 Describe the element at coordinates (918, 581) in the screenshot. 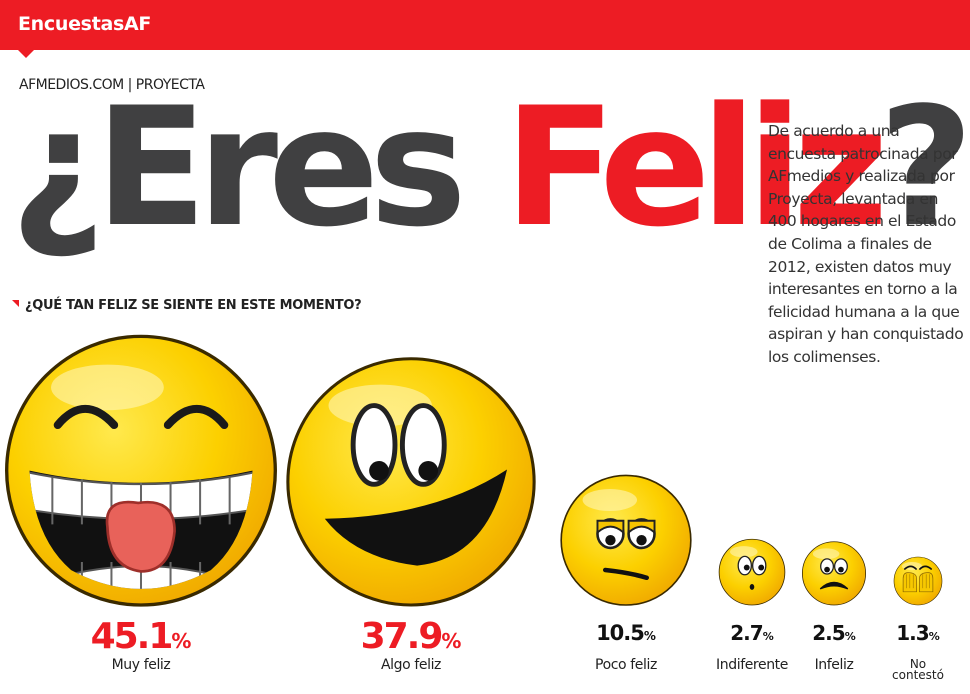

I see `smiley-hiding` at that location.